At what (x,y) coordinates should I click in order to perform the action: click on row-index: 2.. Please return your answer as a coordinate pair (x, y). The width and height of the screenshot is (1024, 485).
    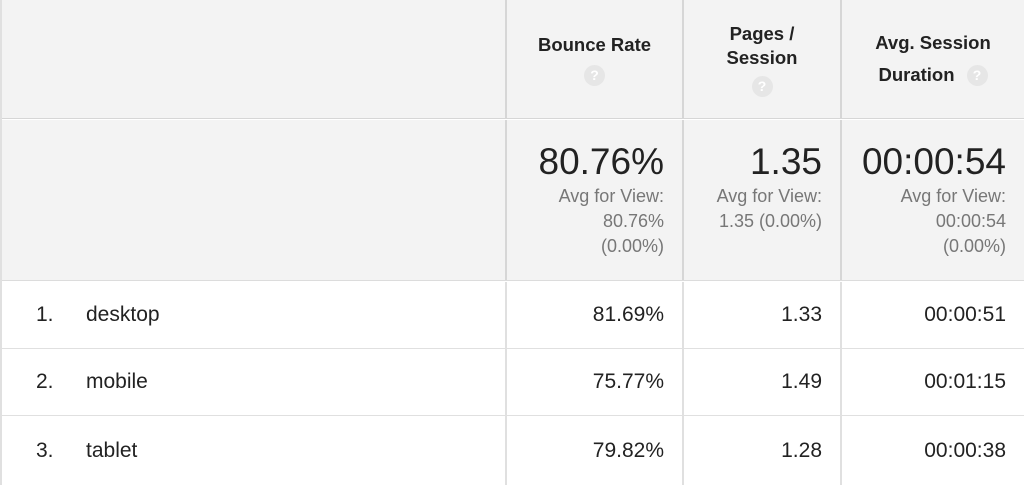
    Looking at the image, I should click on (45, 381).